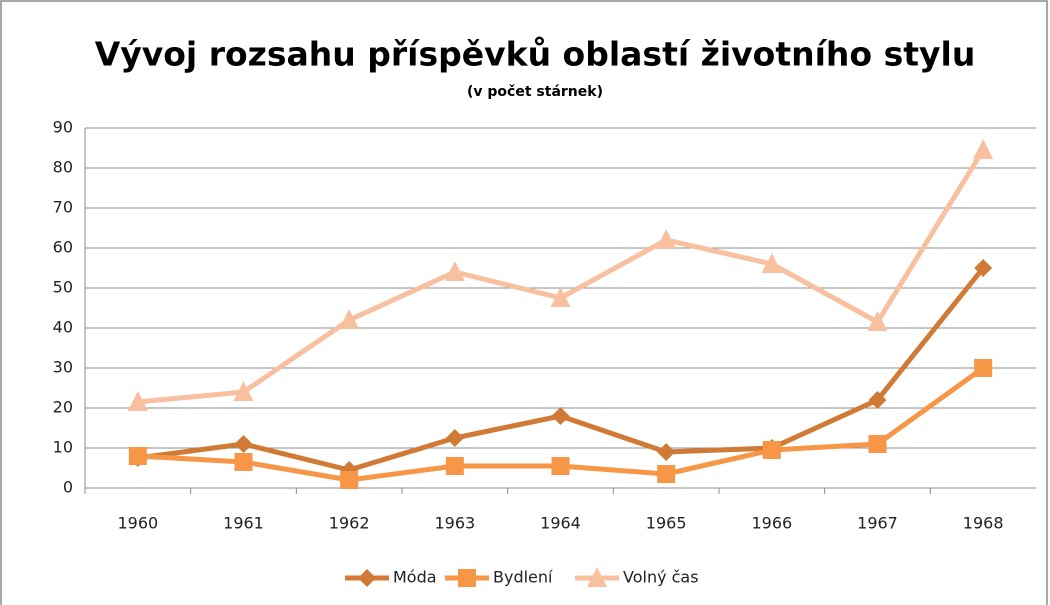 The width and height of the screenshot is (1050, 605). Describe the element at coordinates (415, 577) in the screenshot. I see `legend-label: Móda` at that location.